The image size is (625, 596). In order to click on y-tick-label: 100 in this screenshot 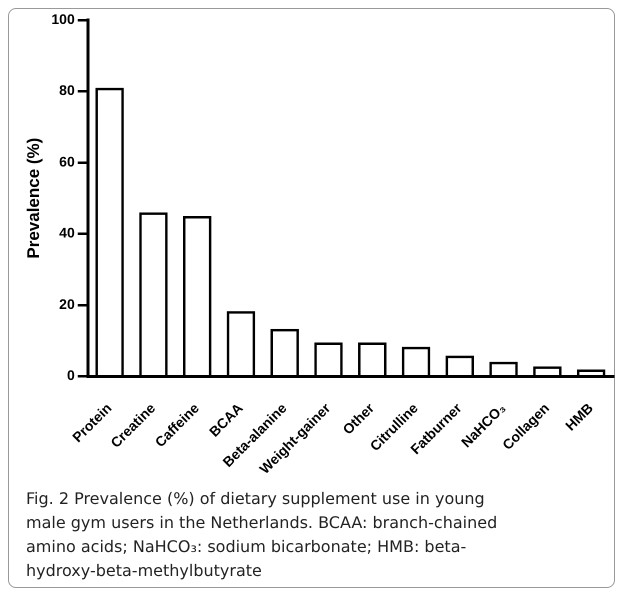, I will do `click(63, 18)`.